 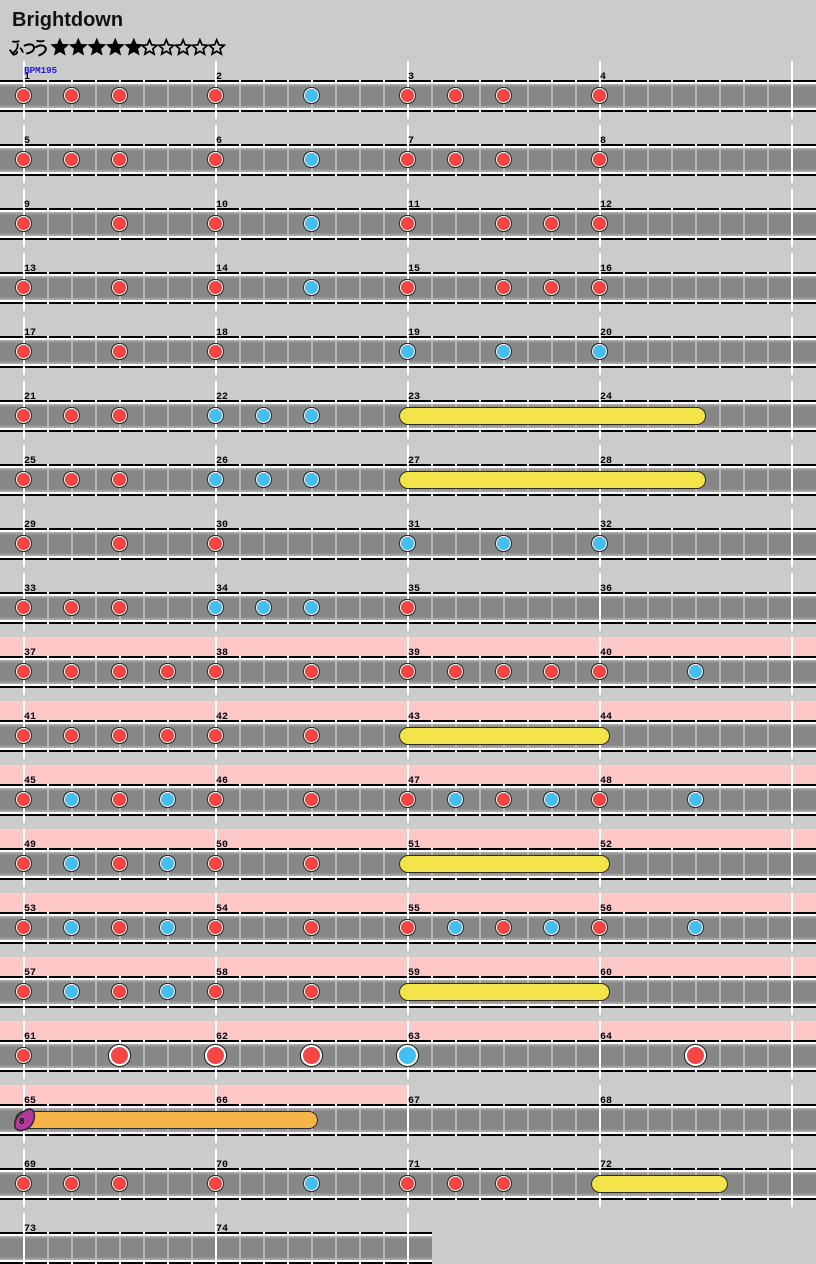 I want to click on svg-text: 8, so click(x=21, y=1122).